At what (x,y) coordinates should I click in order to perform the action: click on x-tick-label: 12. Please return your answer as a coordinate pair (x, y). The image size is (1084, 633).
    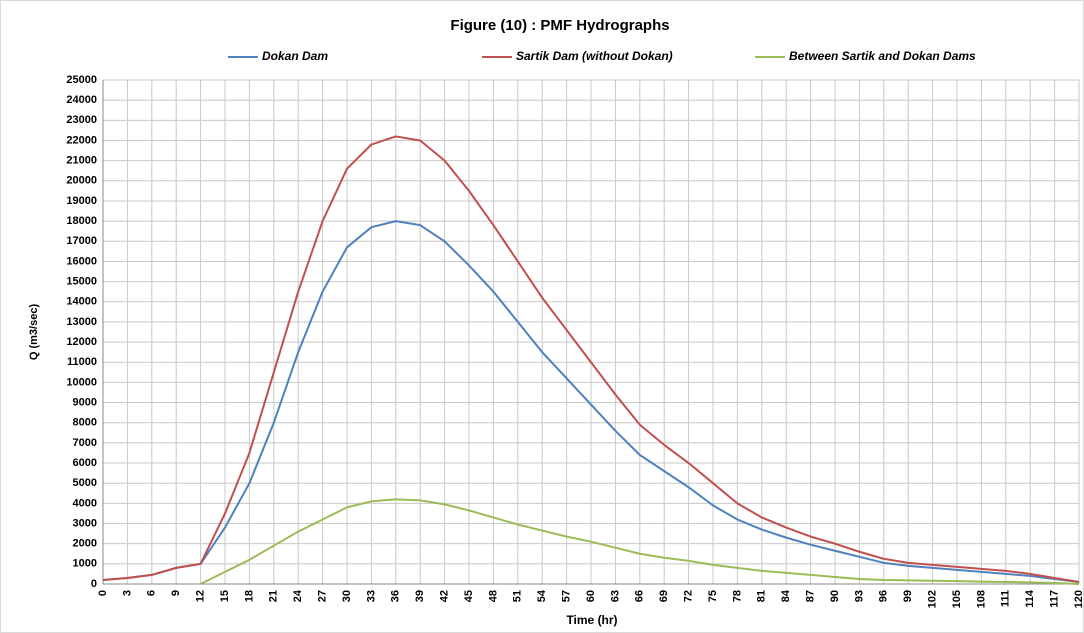
    Looking at the image, I should click on (201, 596).